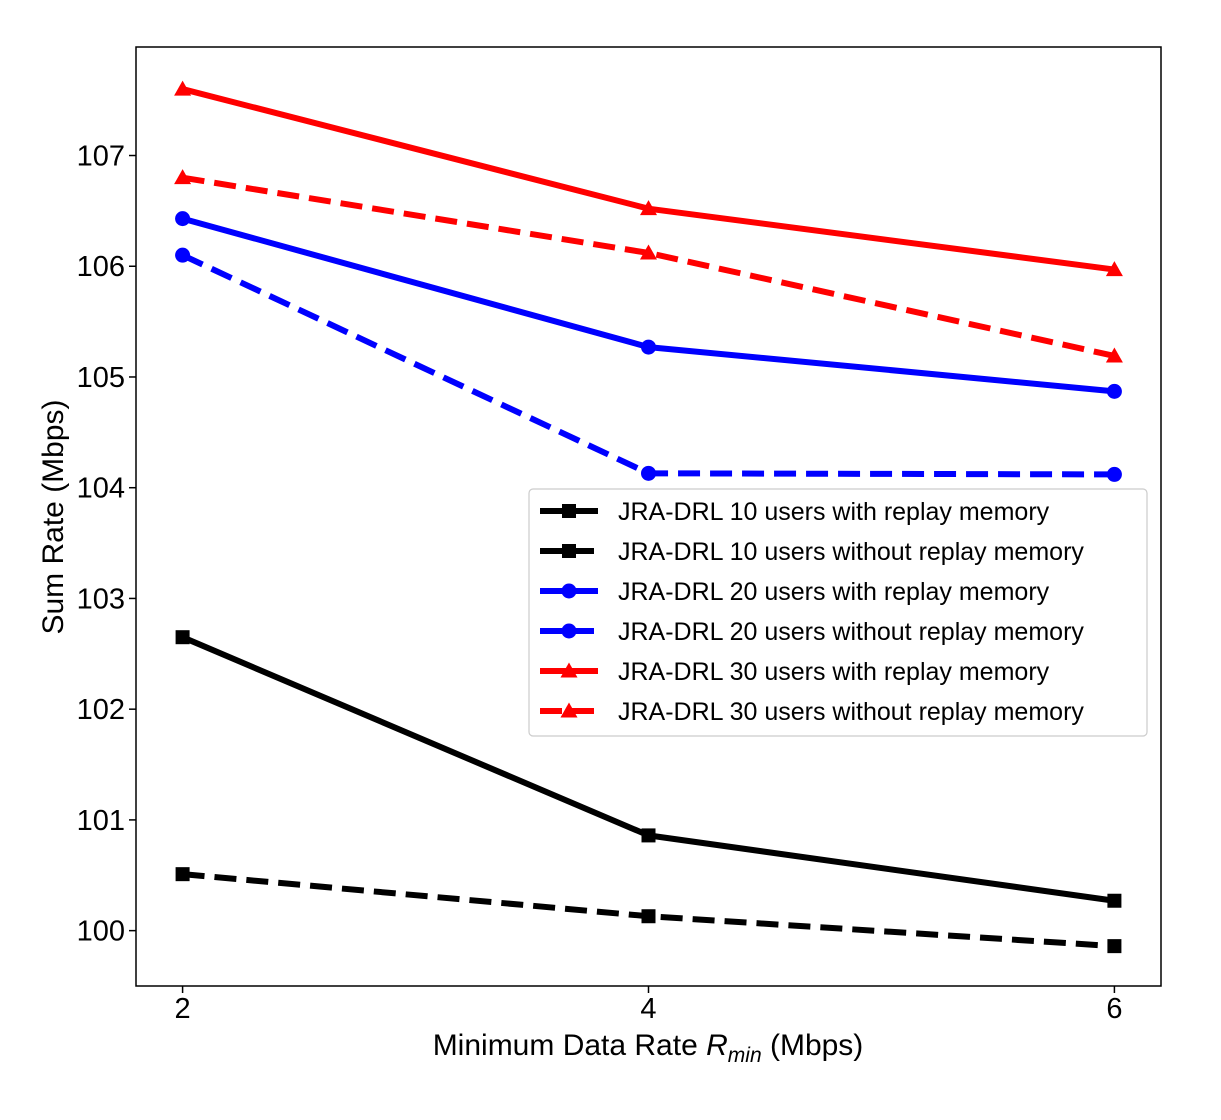 Image resolution: width=1221 pixels, height=1120 pixels. I want to click on x-axis: 2 4 6, so click(648, 1005).